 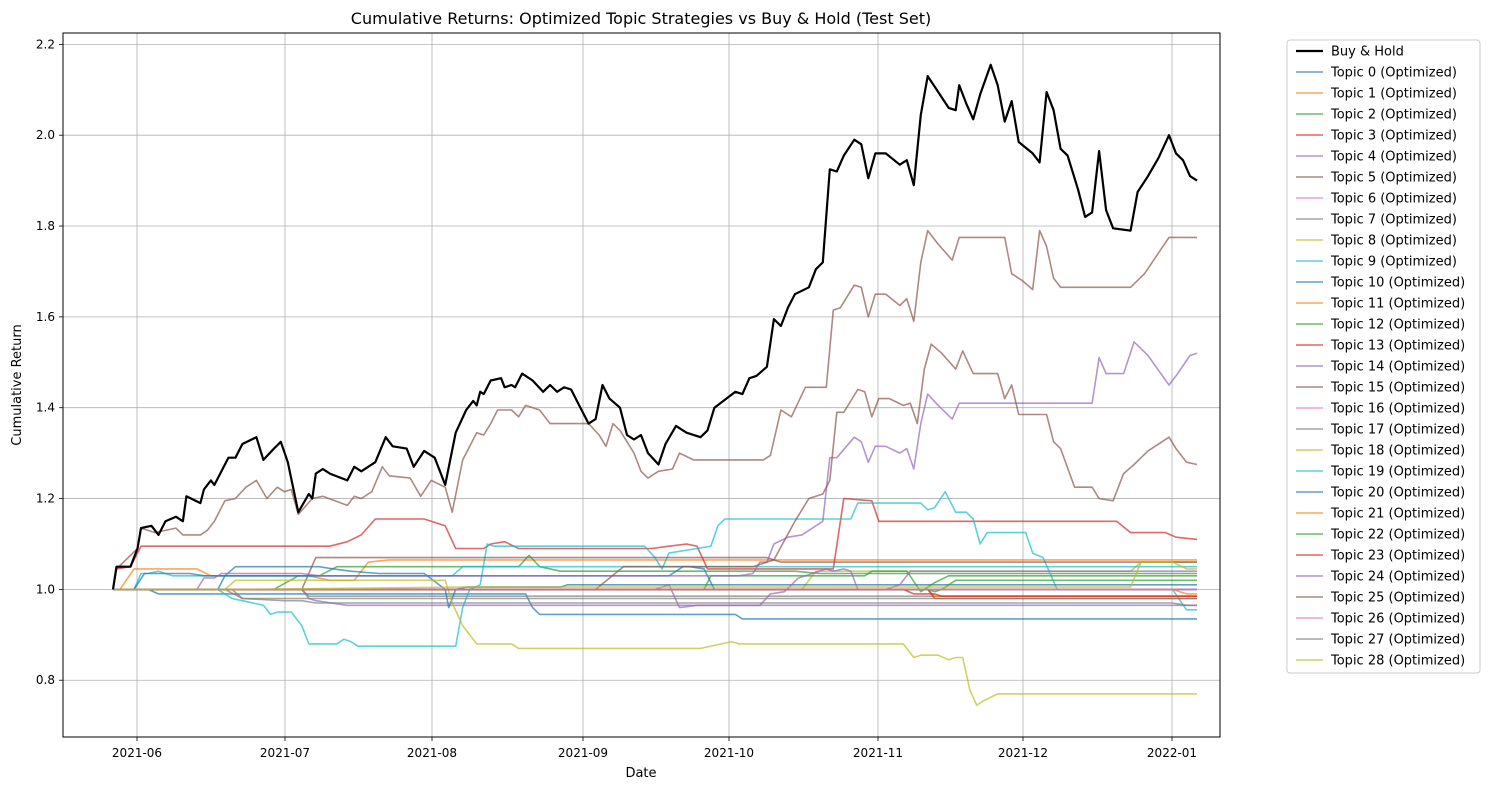 I want to click on legend-label: Topic 3 (Optimized), so click(x=1393, y=136).